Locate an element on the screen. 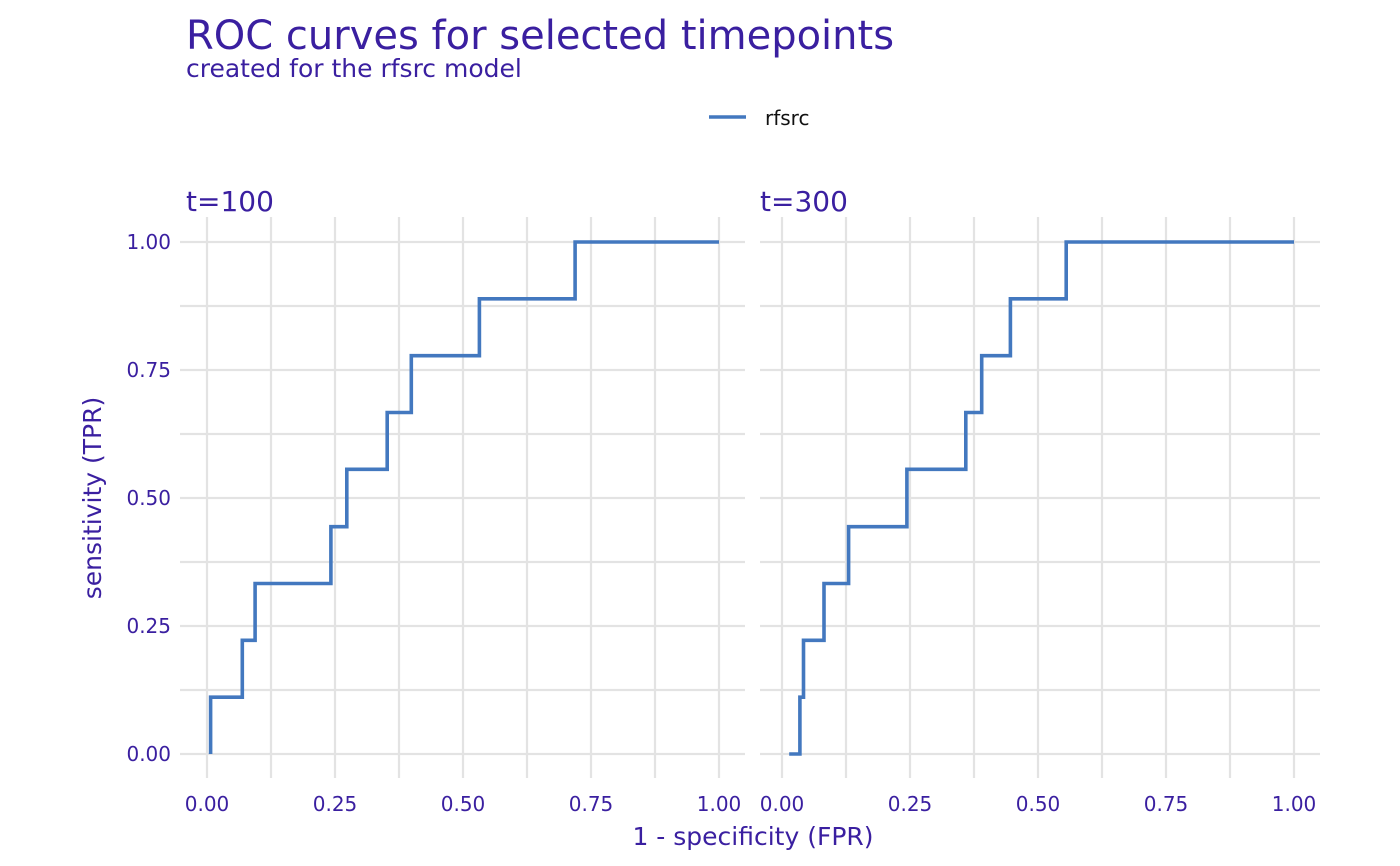 The width and height of the screenshot is (1400, 866). panel-label-t300: t=300 is located at coordinates (804, 201).